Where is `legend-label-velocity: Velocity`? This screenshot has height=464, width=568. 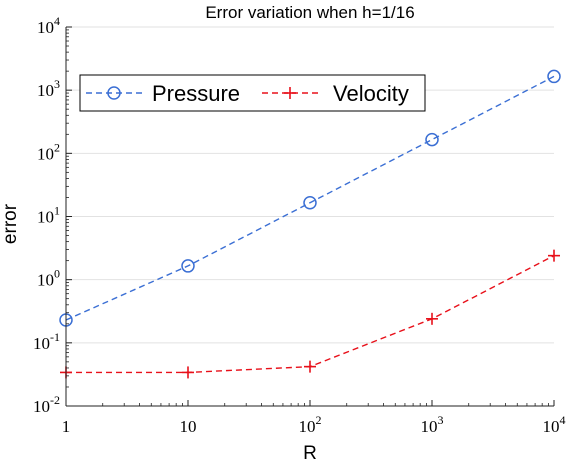 legend-label-velocity: Velocity is located at coordinates (371, 93).